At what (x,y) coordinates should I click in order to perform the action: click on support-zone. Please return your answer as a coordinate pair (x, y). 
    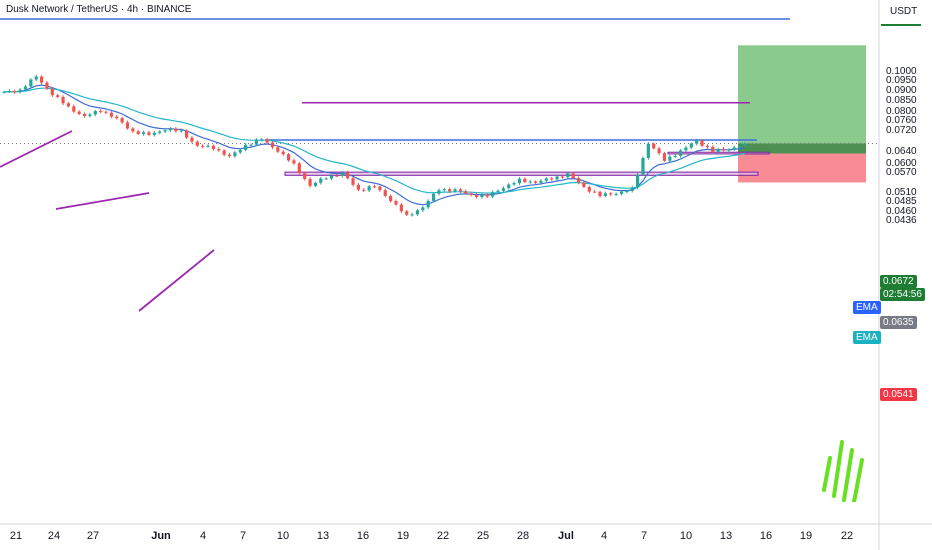
    Looking at the image, I should click on (521, 173).